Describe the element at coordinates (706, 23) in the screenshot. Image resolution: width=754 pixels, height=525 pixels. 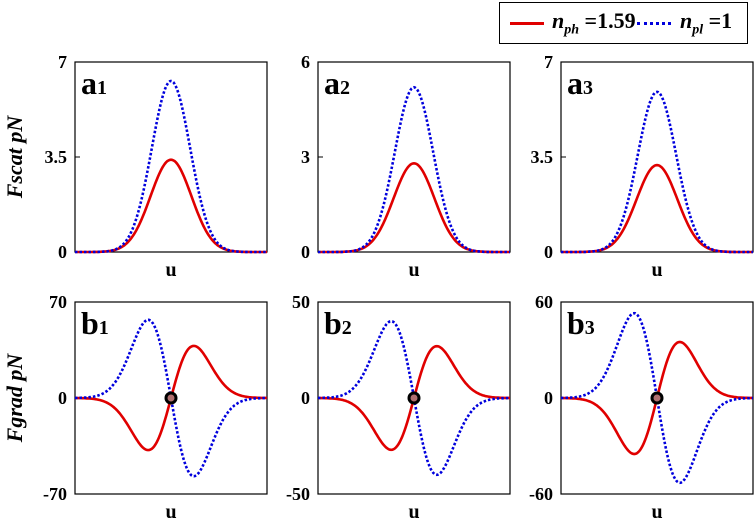
I see `legend-label-npl: npl =1` at that location.